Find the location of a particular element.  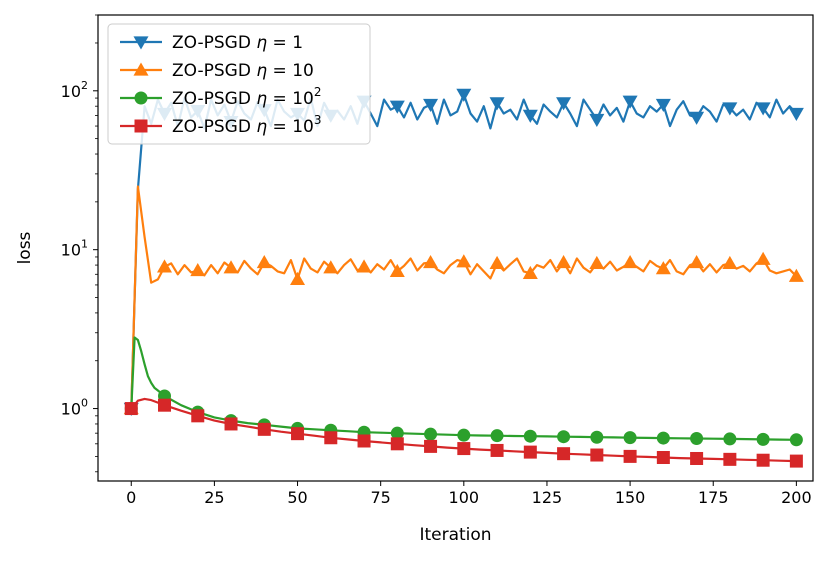

x-tick-label: 25 is located at coordinates (214, 497).